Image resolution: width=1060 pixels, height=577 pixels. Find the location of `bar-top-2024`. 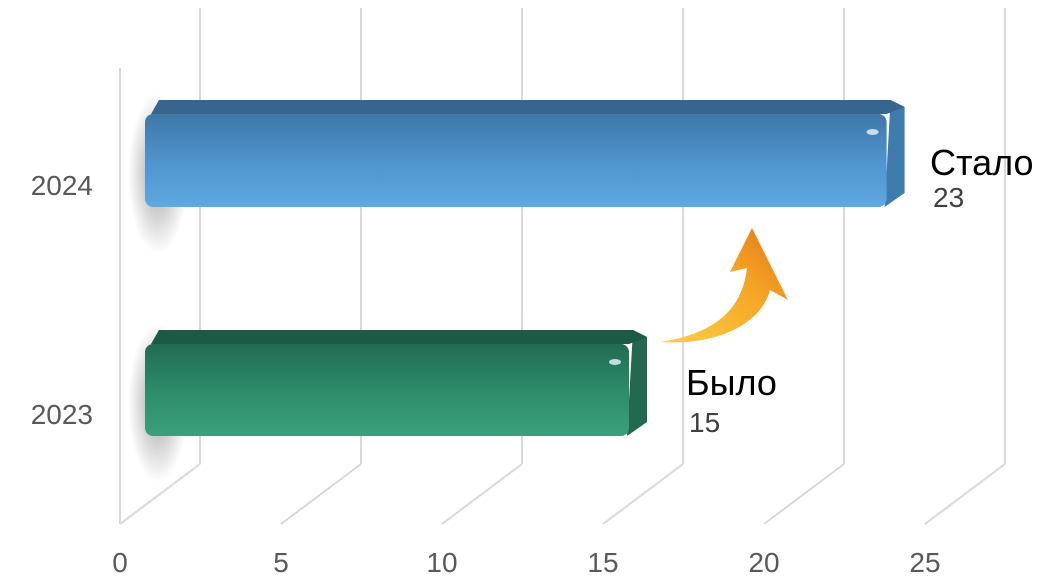

bar-top-2024 is located at coordinates (528, 107).